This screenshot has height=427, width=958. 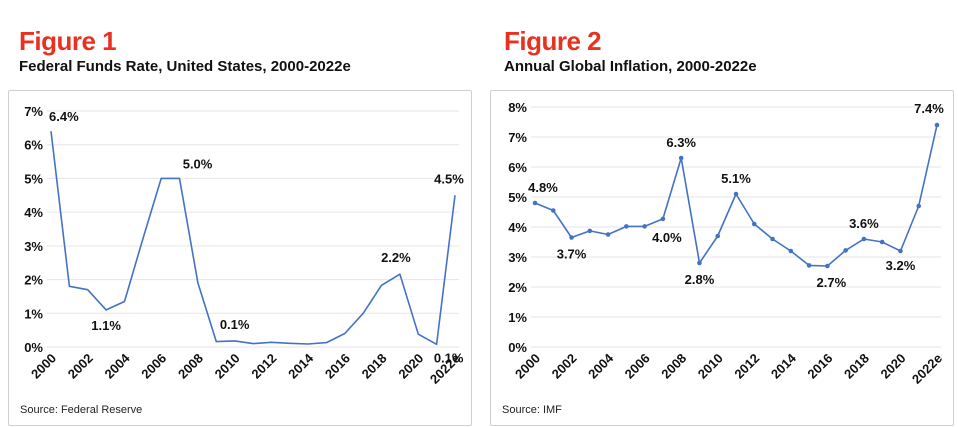 What do you see at coordinates (667, 237) in the screenshot?
I see `data-label: 4.0%` at bounding box center [667, 237].